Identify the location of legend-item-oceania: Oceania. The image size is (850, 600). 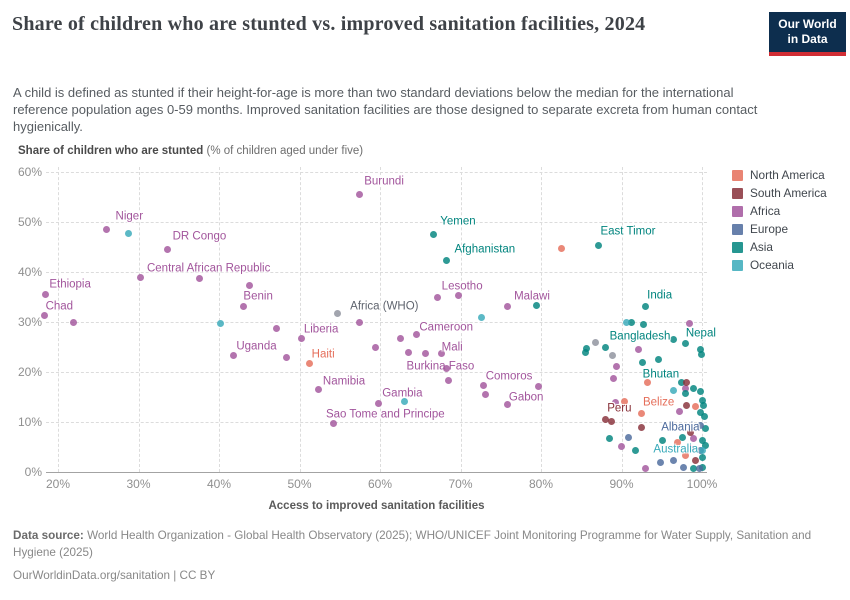
(779, 265).